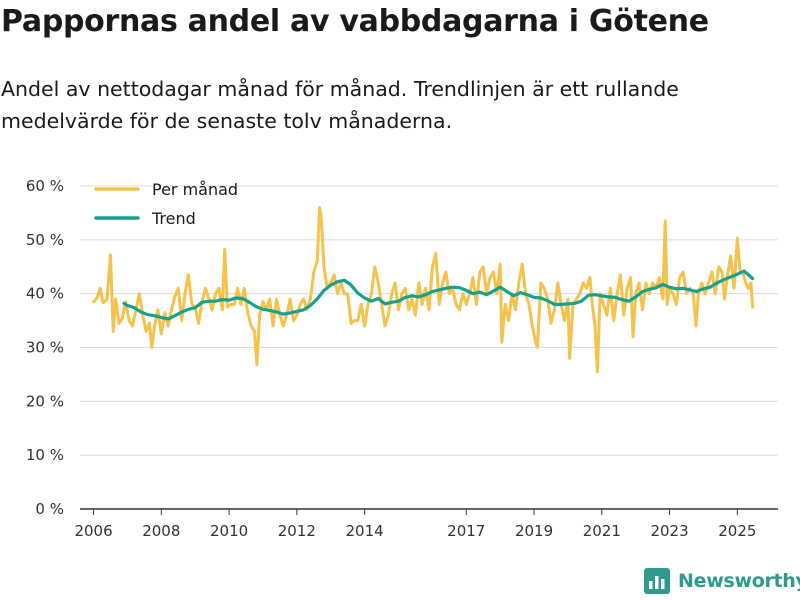  I want to click on series-line-trend, so click(438, 295).